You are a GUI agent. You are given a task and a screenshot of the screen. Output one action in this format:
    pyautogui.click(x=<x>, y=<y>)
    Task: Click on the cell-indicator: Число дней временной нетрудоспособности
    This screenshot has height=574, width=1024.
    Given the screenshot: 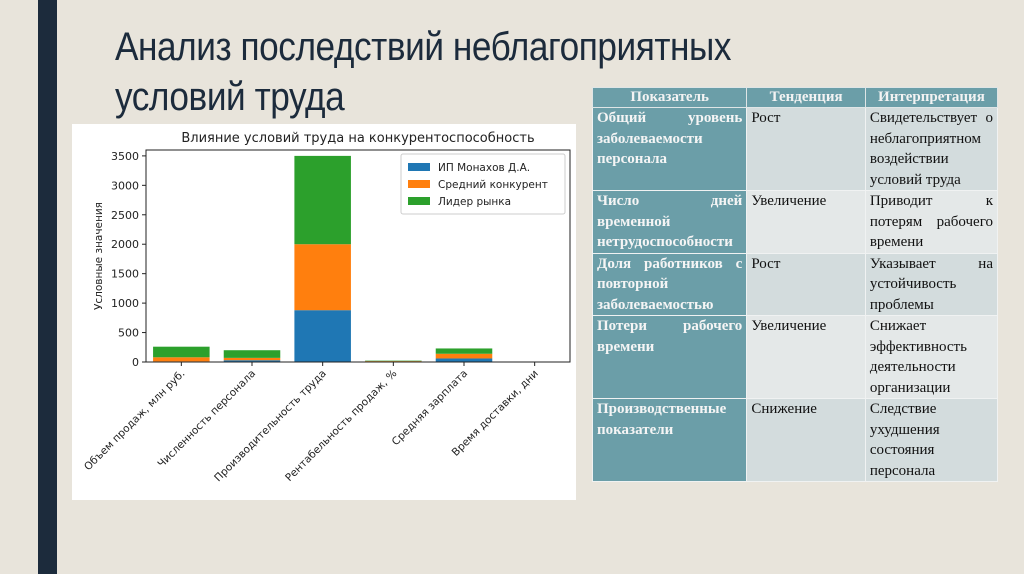 What is the action you would take?
    pyautogui.click(x=669, y=222)
    